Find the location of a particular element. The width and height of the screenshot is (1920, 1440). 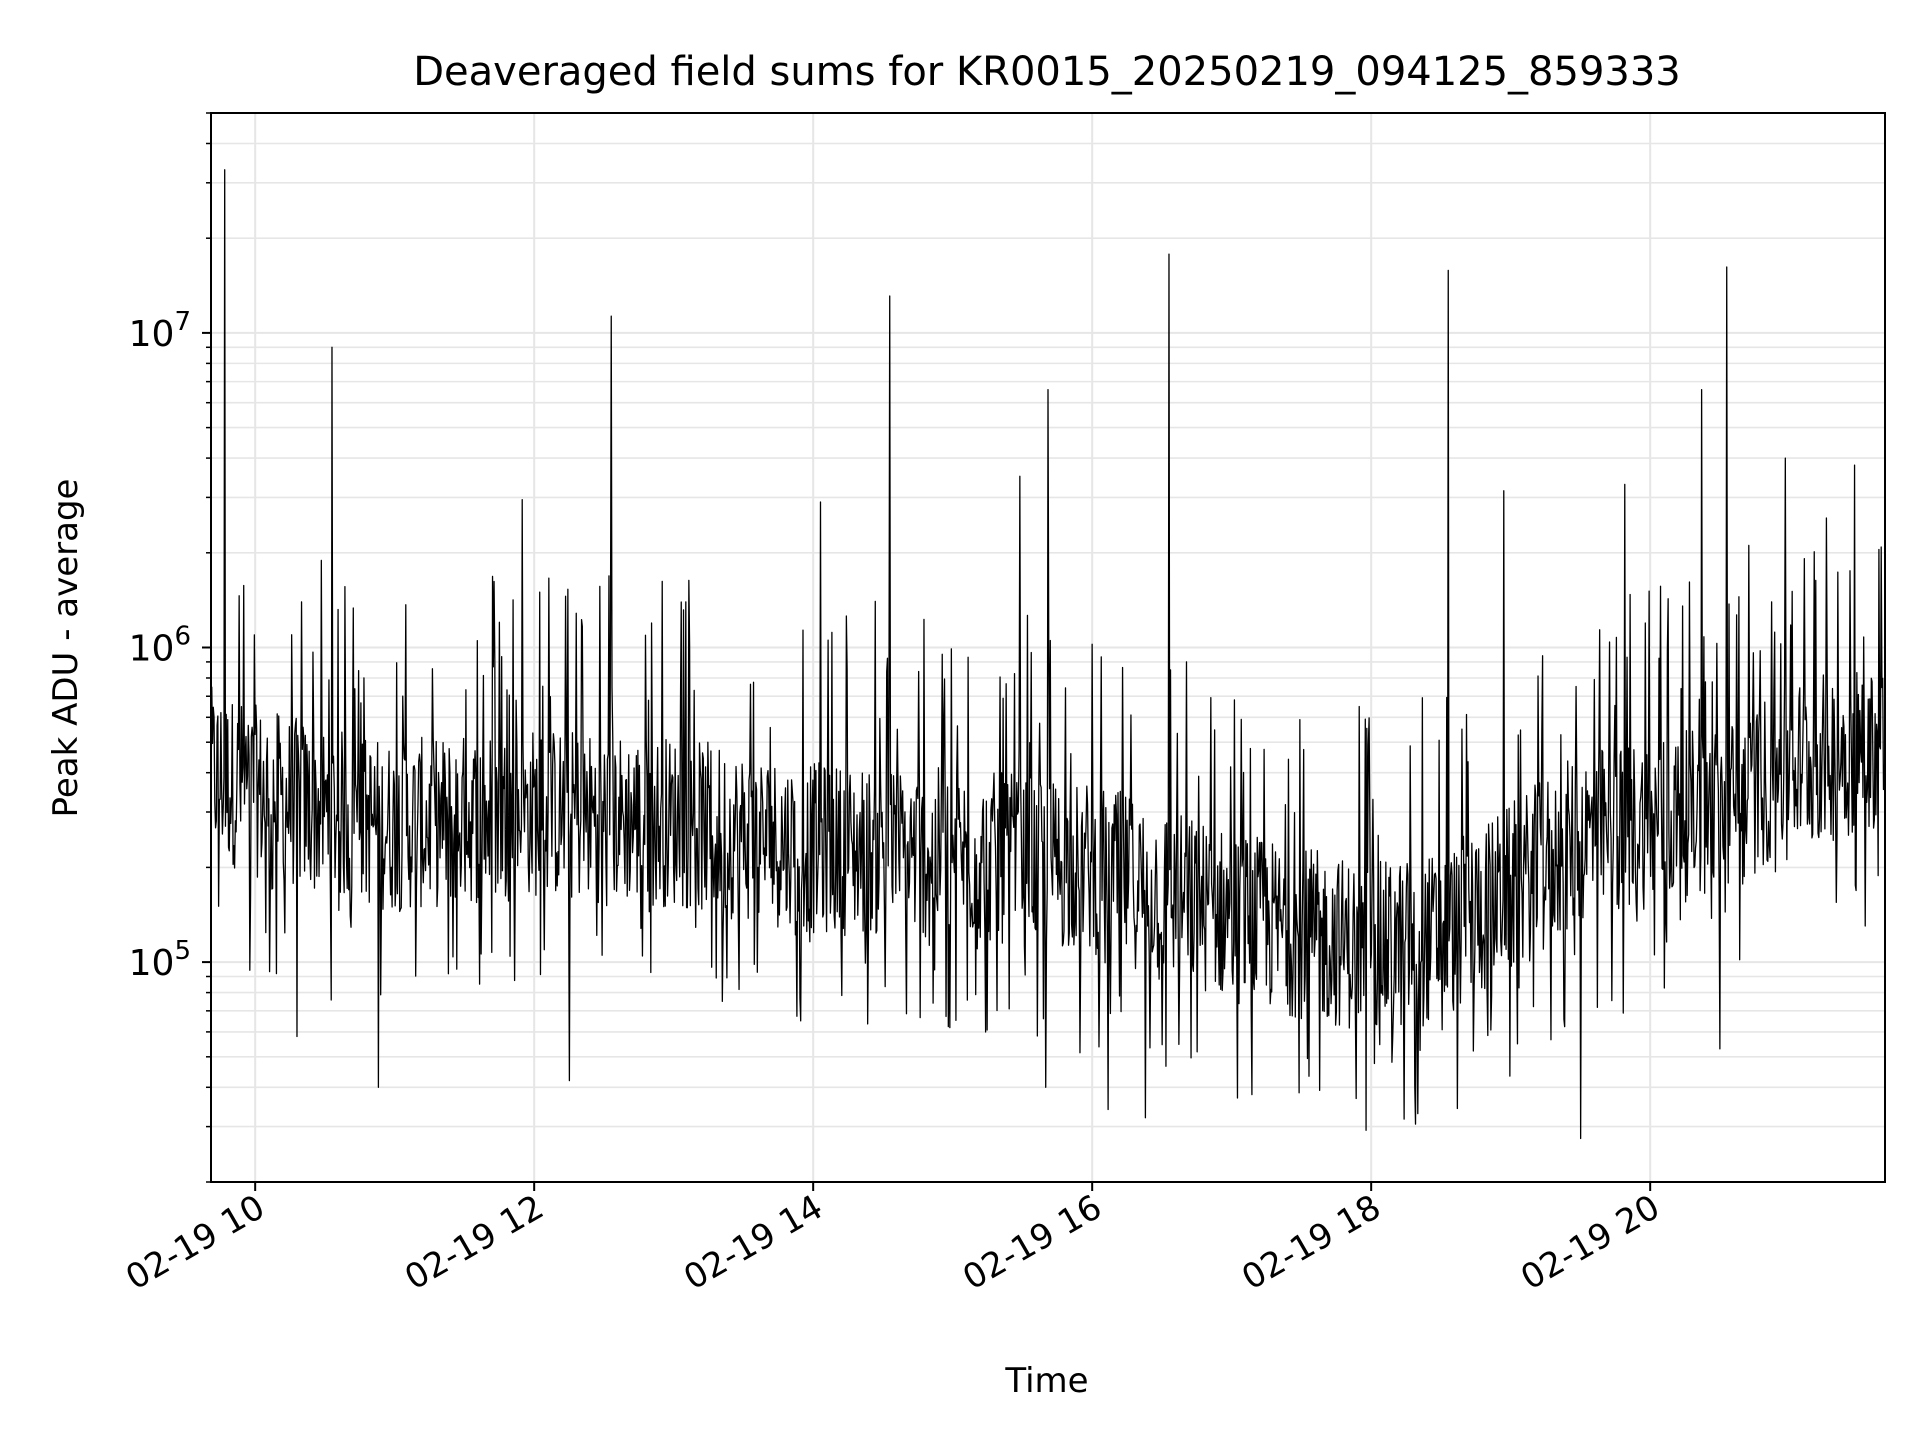

x-axis-label: Time is located at coordinates (1046, 1381).